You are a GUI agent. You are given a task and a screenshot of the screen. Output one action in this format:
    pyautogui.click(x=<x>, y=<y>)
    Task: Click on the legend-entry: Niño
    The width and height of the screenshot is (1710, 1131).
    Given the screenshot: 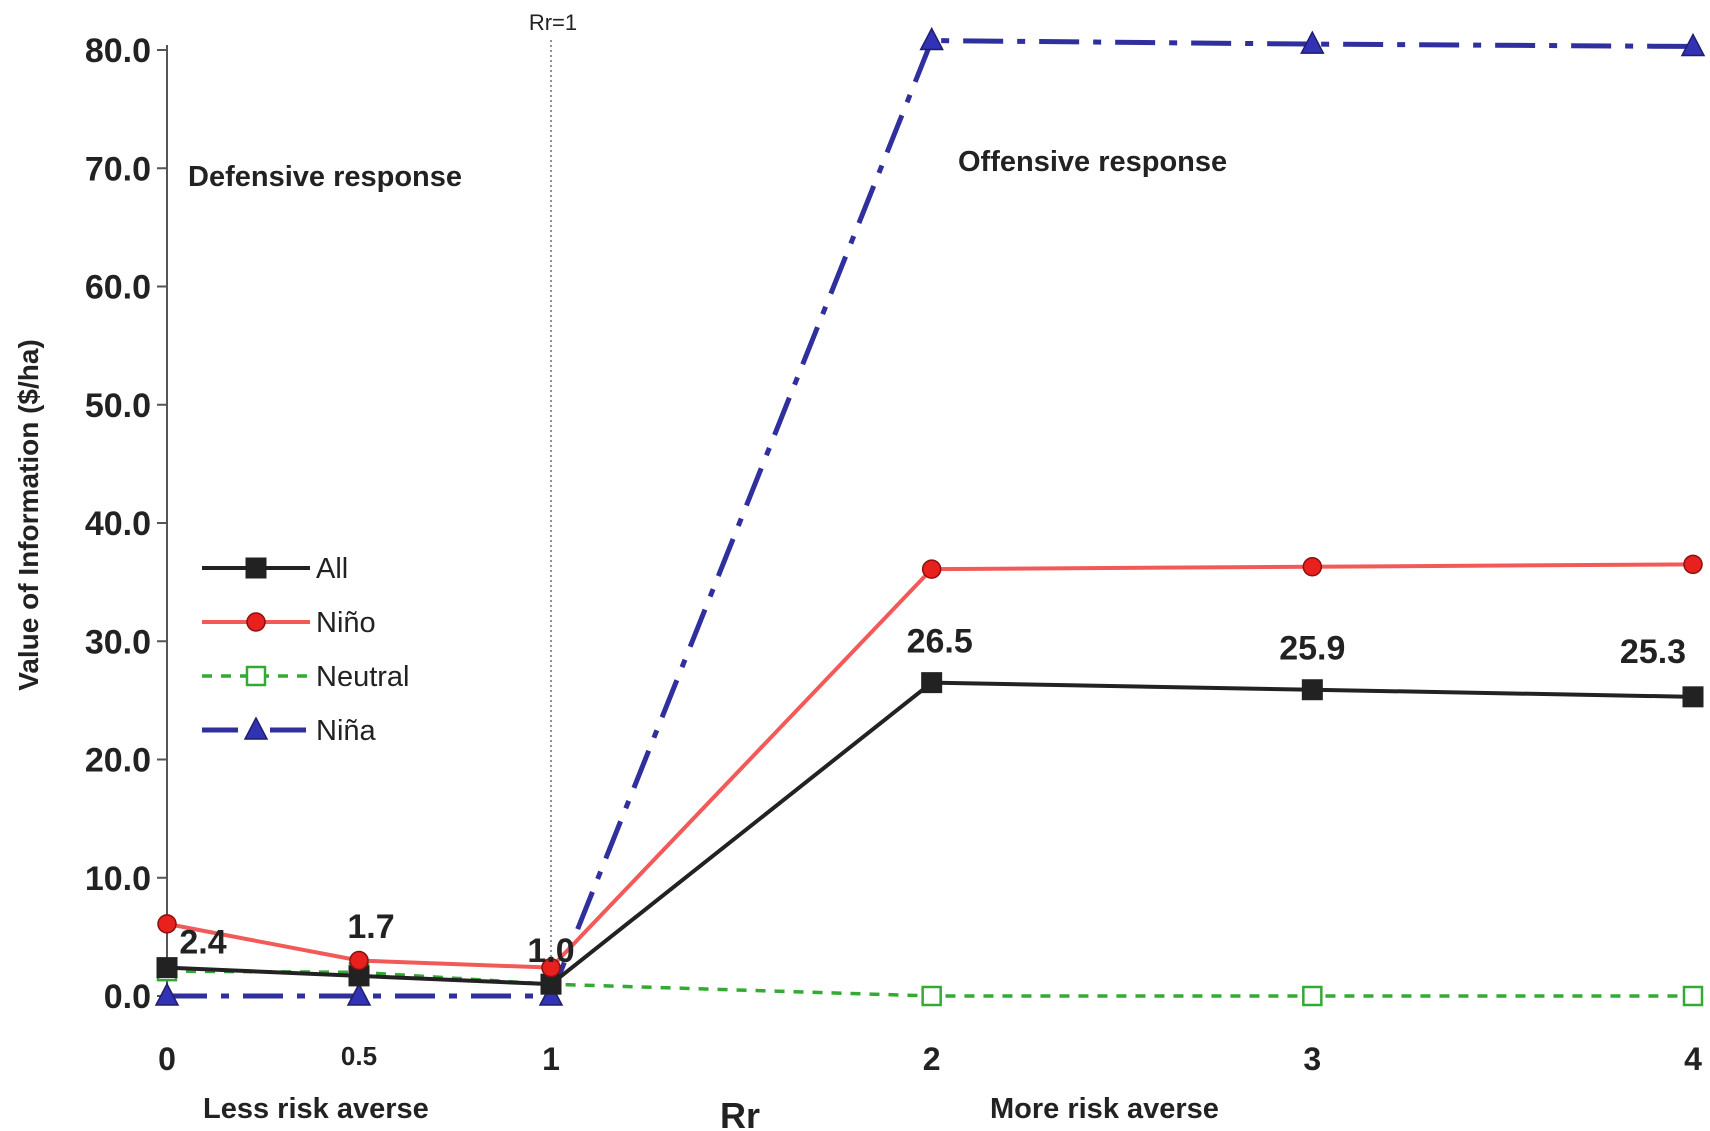 What is the action you would take?
    pyautogui.click(x=289, y=623)
    